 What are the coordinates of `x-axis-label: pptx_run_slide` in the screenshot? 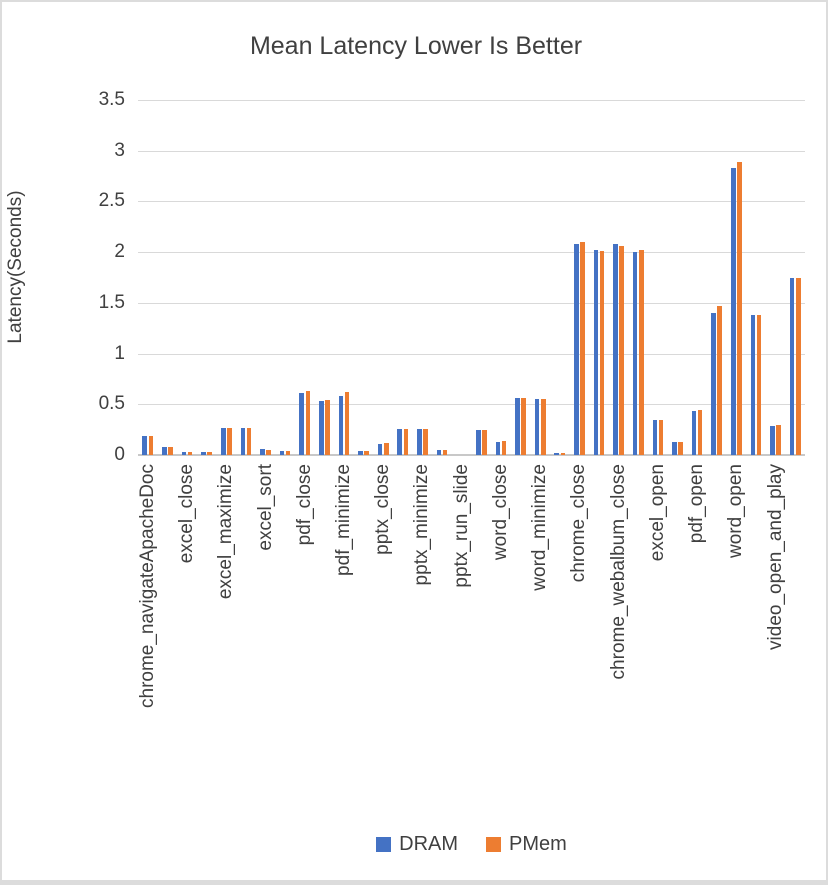 It's located at (461, 526).